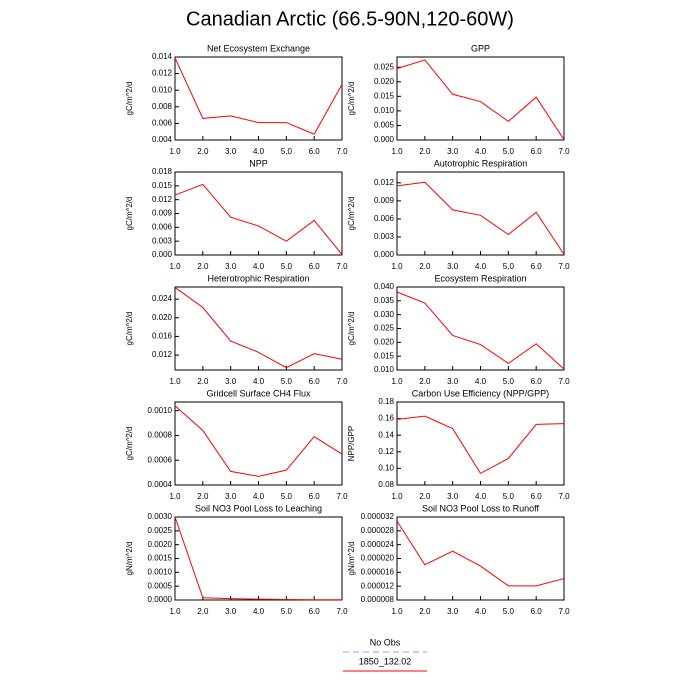 Image resolution: width=700 pixels, height=700 pixels. What do you see at coordinates (162, 56) in the screenshot?
I see `y-tick-label: 0.014` at bounding box center [162, 56].